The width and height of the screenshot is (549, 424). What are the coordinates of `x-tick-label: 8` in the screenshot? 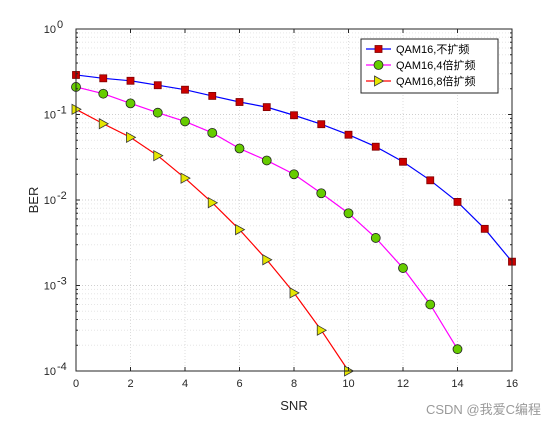 It's located at (294, 384).